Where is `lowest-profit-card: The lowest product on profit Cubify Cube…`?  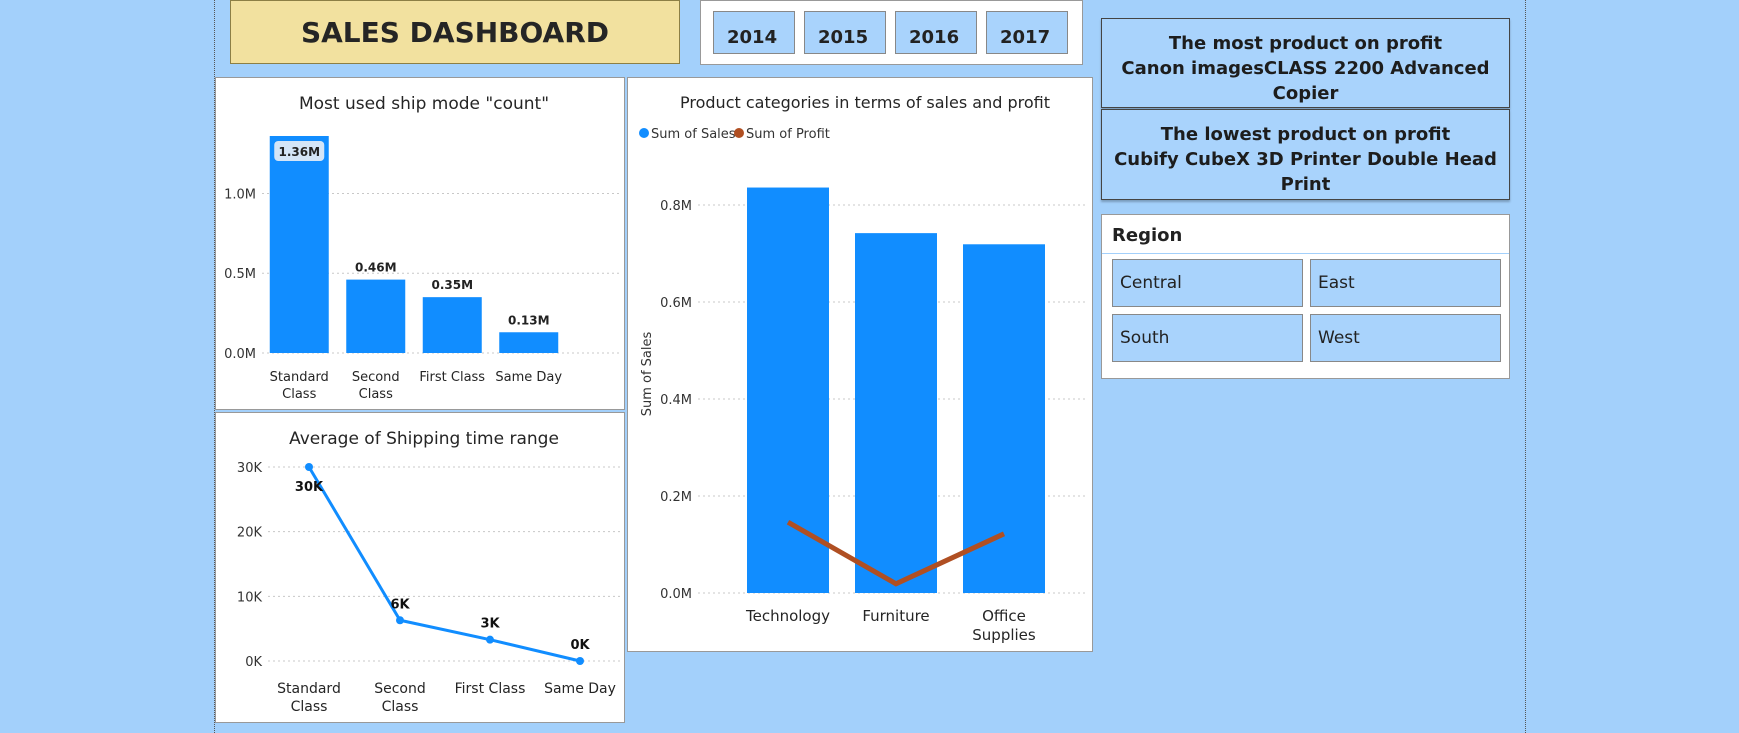 lowest-profit-card: The lowest product on profit Cubify Cube… is located at coordinates (1305, 154).